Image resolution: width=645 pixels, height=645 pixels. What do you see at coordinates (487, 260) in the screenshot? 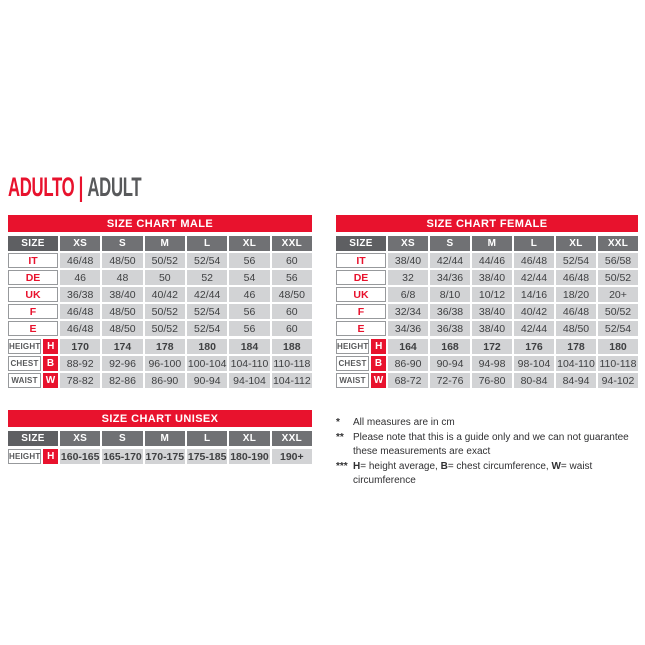
I see `table-row: IT 38/40 42/44 44/46 46/48 52/54 56/58` at bounding box center [487, 260].